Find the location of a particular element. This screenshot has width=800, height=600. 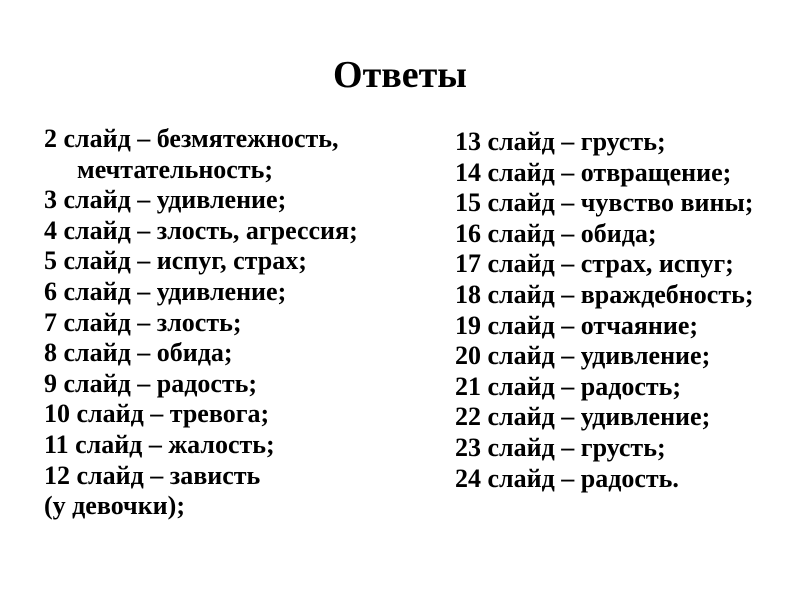

answer-line-12: 12 слайд – зависть is located at coordinates (152, 475).